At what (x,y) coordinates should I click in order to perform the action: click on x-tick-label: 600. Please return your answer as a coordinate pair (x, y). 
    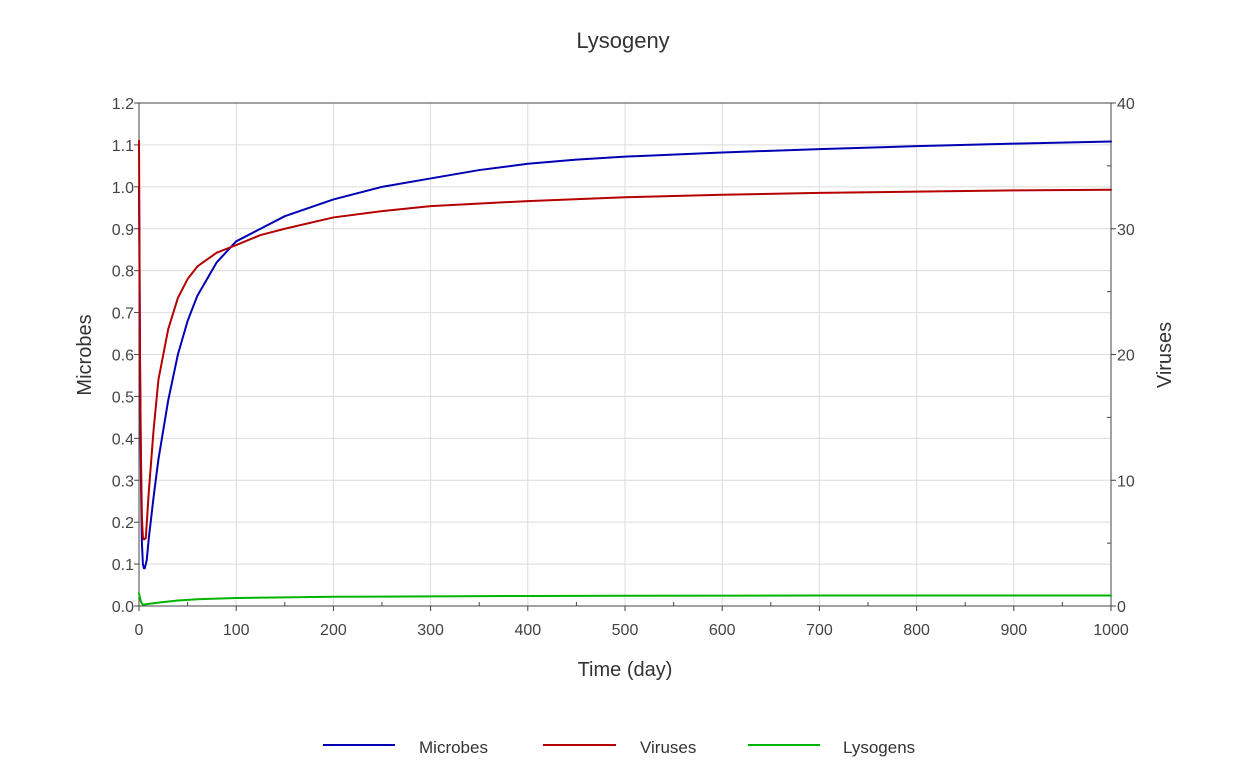
    Looking at the image, I should click on (722, 630).